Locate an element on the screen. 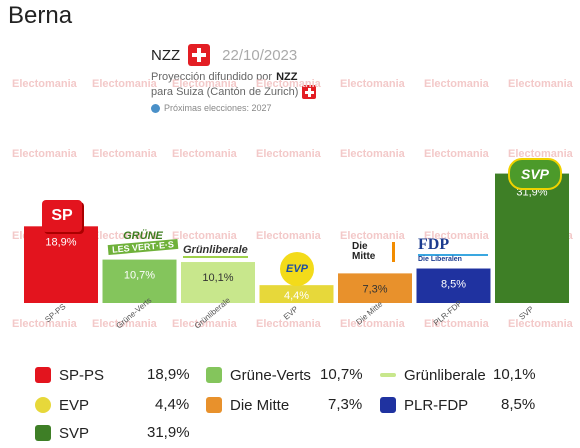 The image size is (580, 448). legend-item-evp: EVP is located at coordinates (62, 405).